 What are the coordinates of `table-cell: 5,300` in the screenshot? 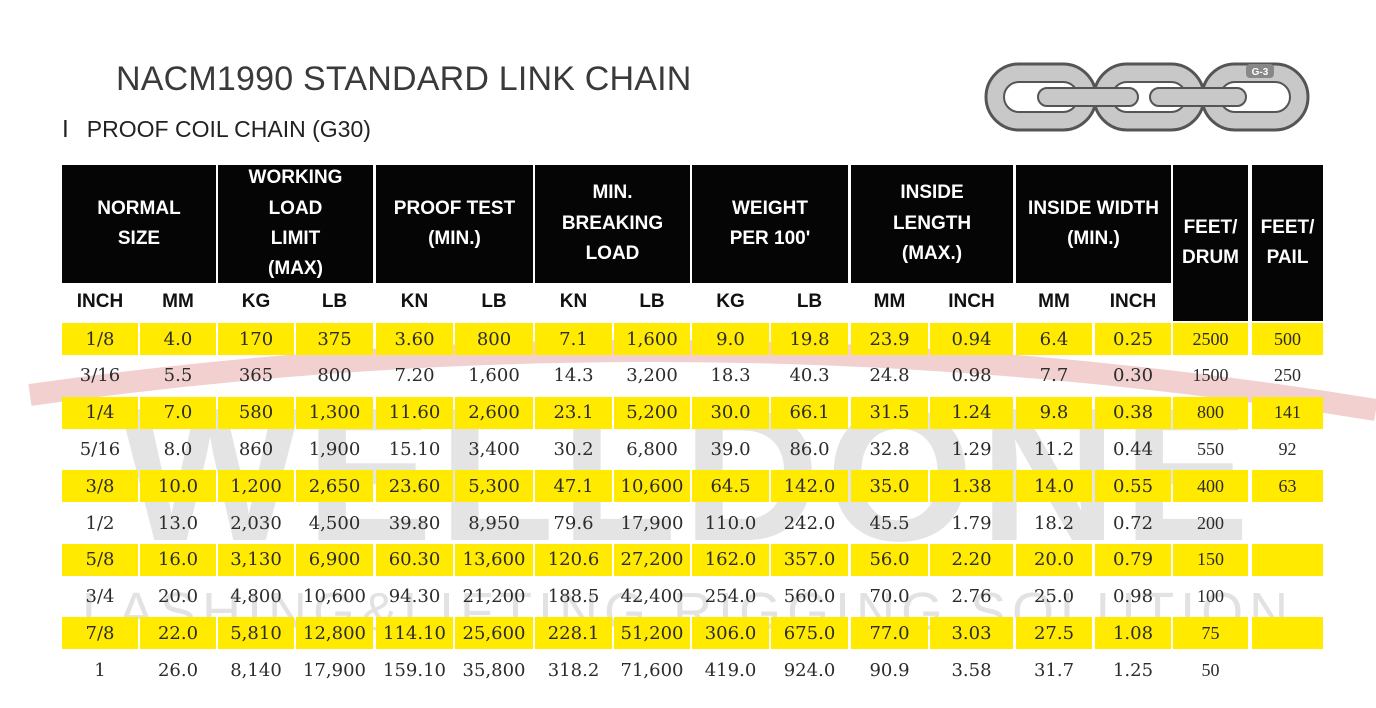 It's located at (494, 486).